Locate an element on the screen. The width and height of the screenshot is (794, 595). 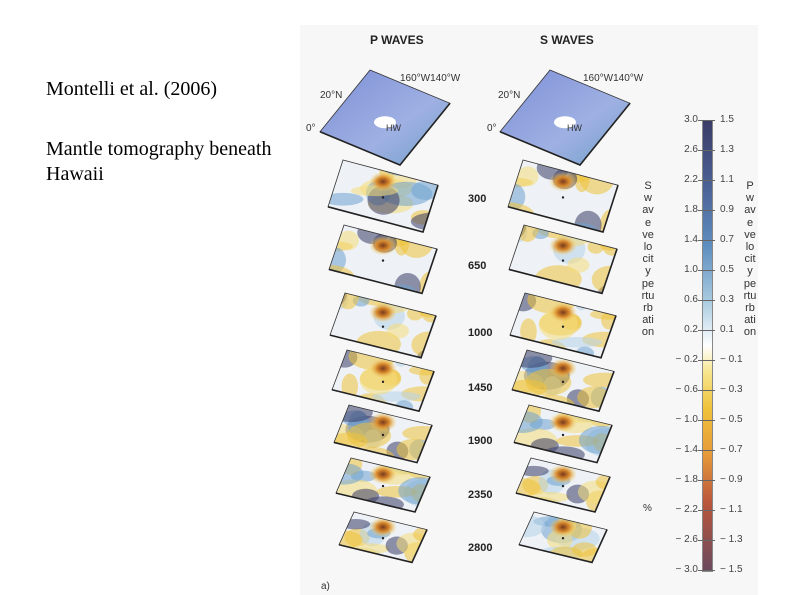
depth-label: 1000 is located at coordinates (480, 333).